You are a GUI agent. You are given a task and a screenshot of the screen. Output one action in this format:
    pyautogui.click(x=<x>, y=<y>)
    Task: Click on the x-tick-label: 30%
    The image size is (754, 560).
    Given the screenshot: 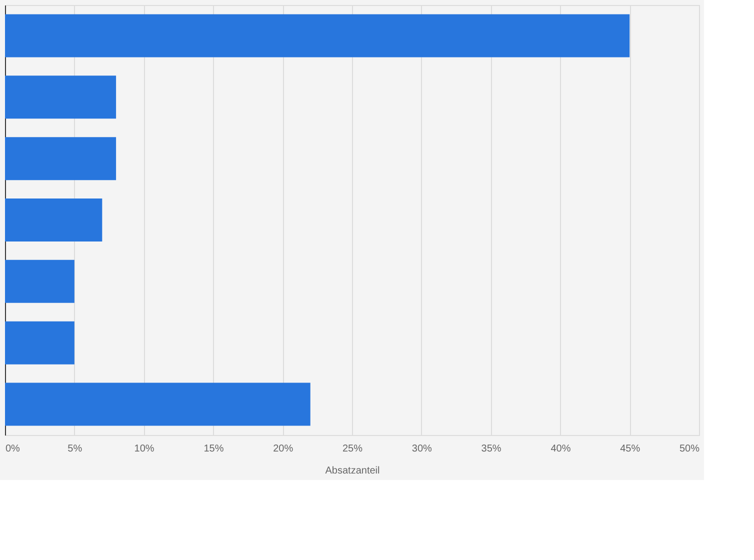 What is the action you would take?
    pyautogui.click(x=422, y=449)
    